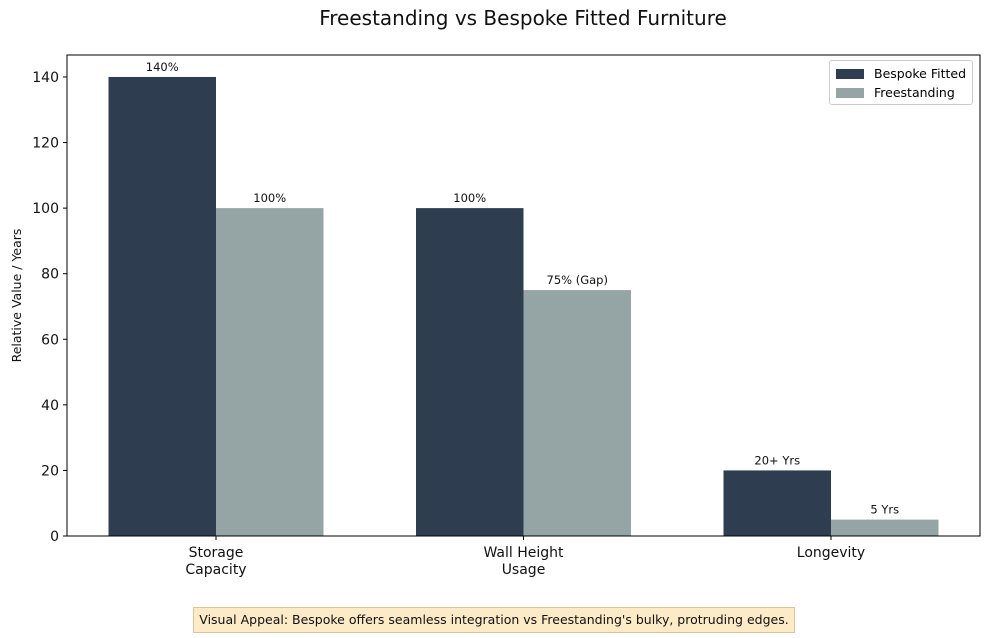 Image resolution: width=989 pixels, height=638 pixels. I want to click on data-label: 20+ Yrs, so click(777, 460).